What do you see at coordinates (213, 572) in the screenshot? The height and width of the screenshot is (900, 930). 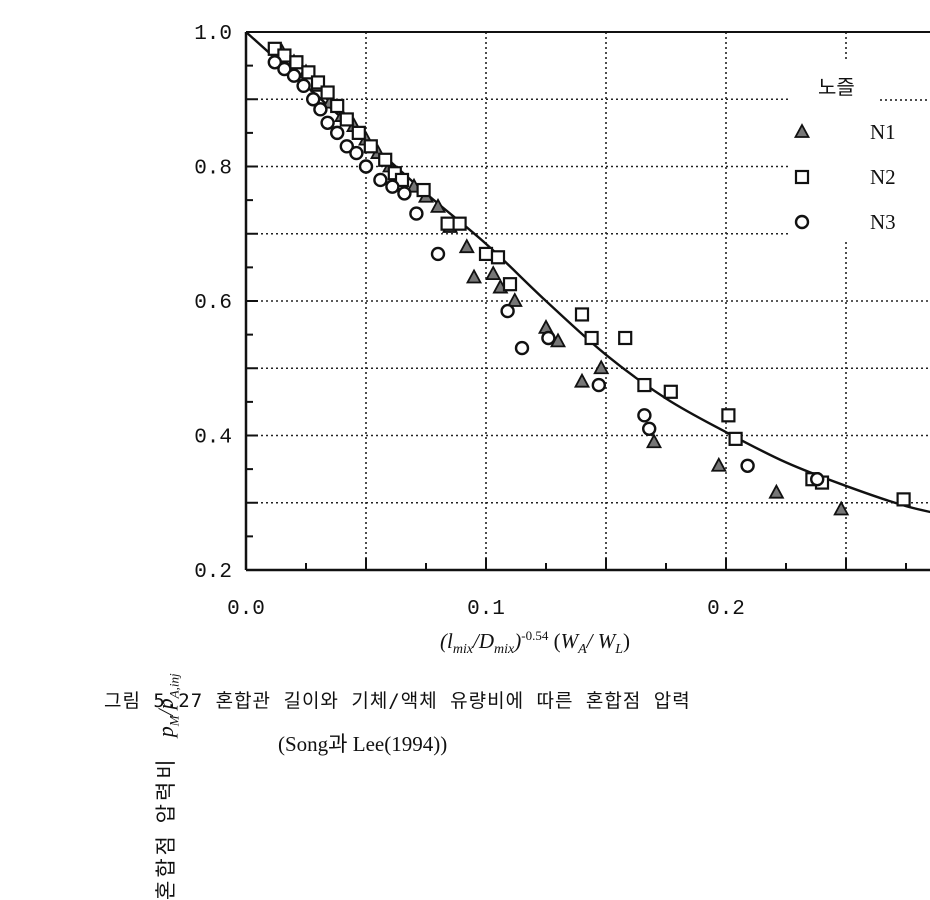 I see `y-tick-label: 0.2` at bounding box center [213, 572].